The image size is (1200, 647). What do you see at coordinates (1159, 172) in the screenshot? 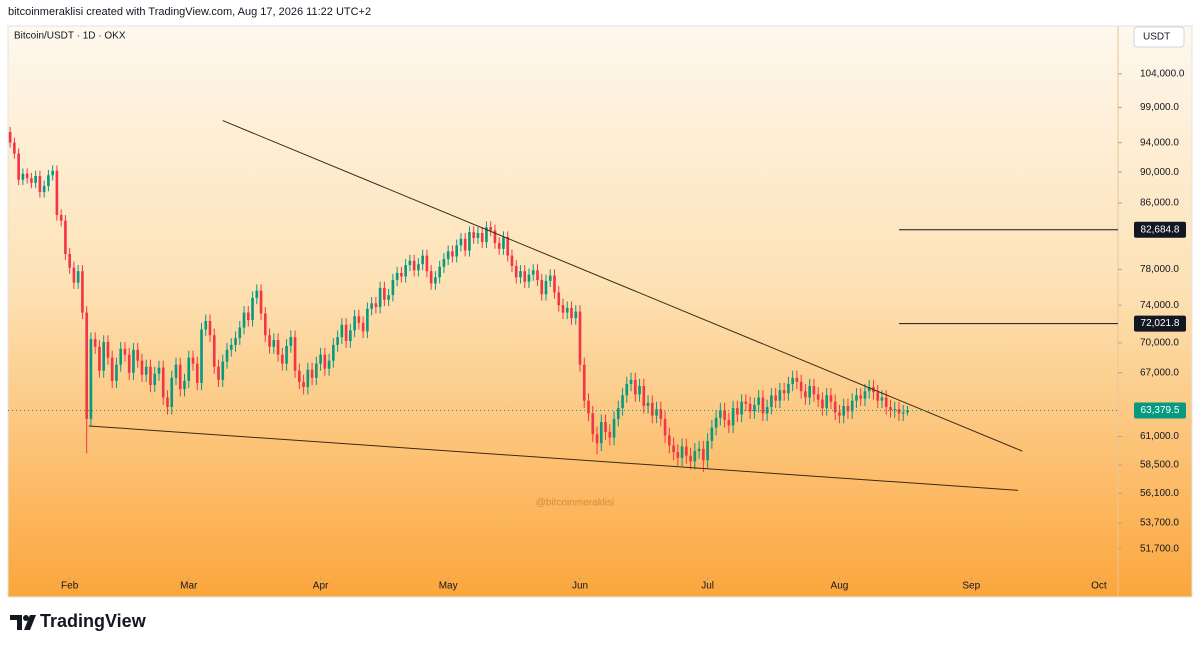
I see `y-tick-label: 90,000.0` at bounding box center [1159, 172].